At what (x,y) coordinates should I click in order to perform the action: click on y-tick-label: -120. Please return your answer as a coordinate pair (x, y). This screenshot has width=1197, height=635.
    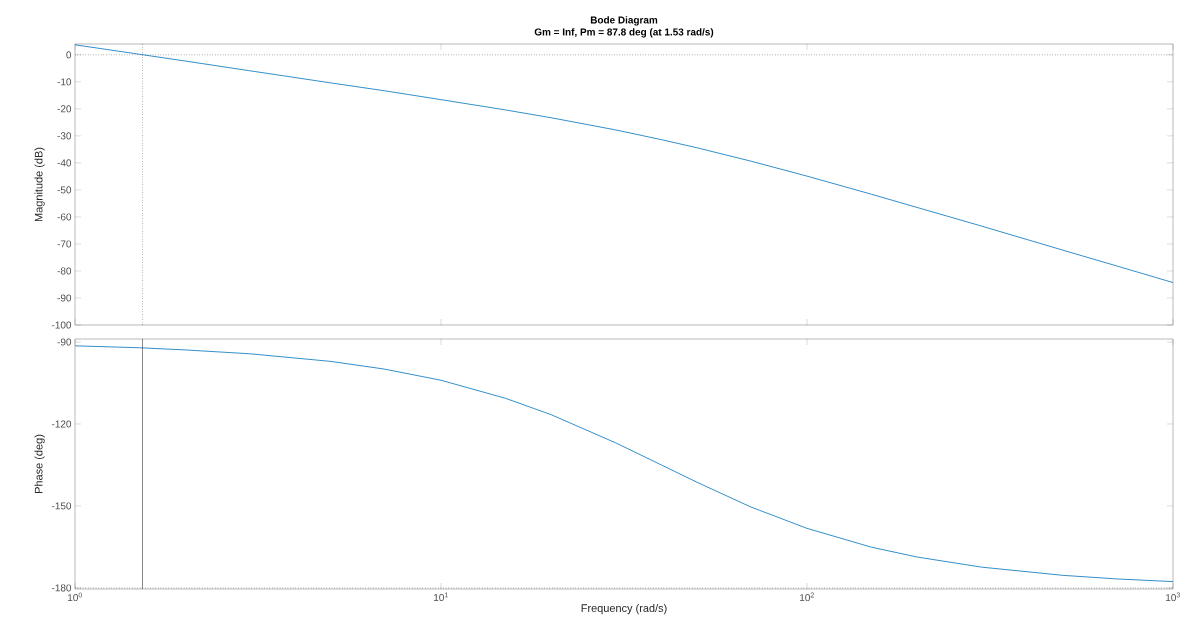
    Looking at the image, I should click on (61, 424).